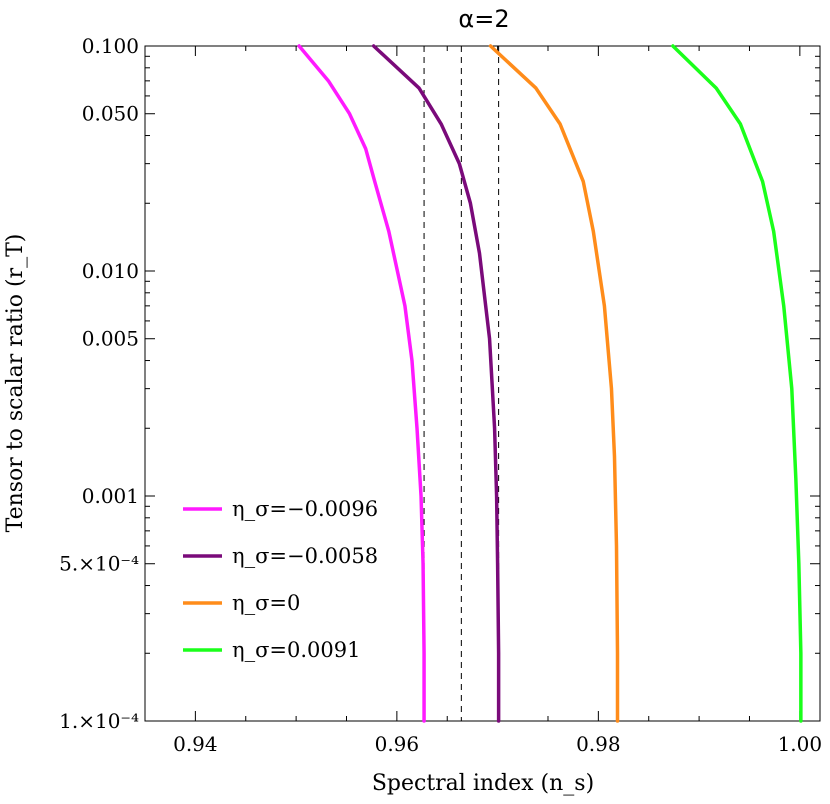 Image resolution: width=830 pixels, height=804 pixels. I want to click on legend-label-0: η_σ=−0.0096, so click(305, 509).